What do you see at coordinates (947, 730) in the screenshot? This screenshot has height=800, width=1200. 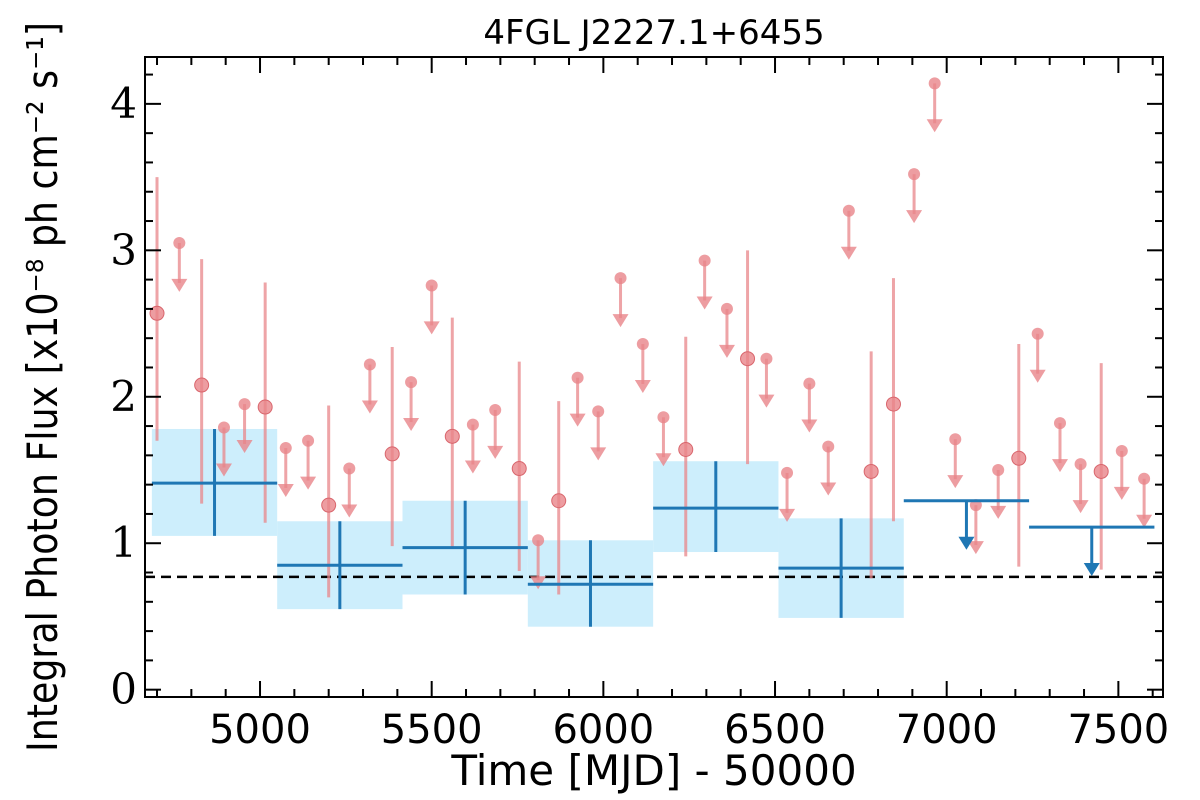 I see `x-tick-label: 7000` at bounding box center [947, 730].